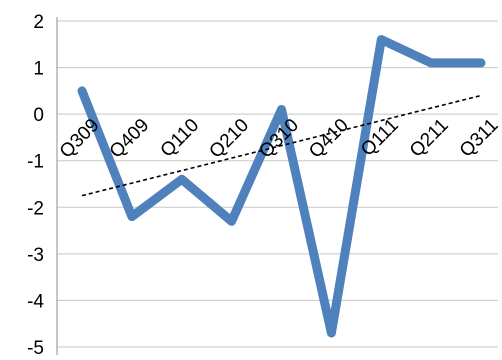 This screenshot has height=360, width=502. What do you see at coordinates (38, 115) in the screenshot?
I see `y-tick-label: 0` at bounding box center [38, 115].